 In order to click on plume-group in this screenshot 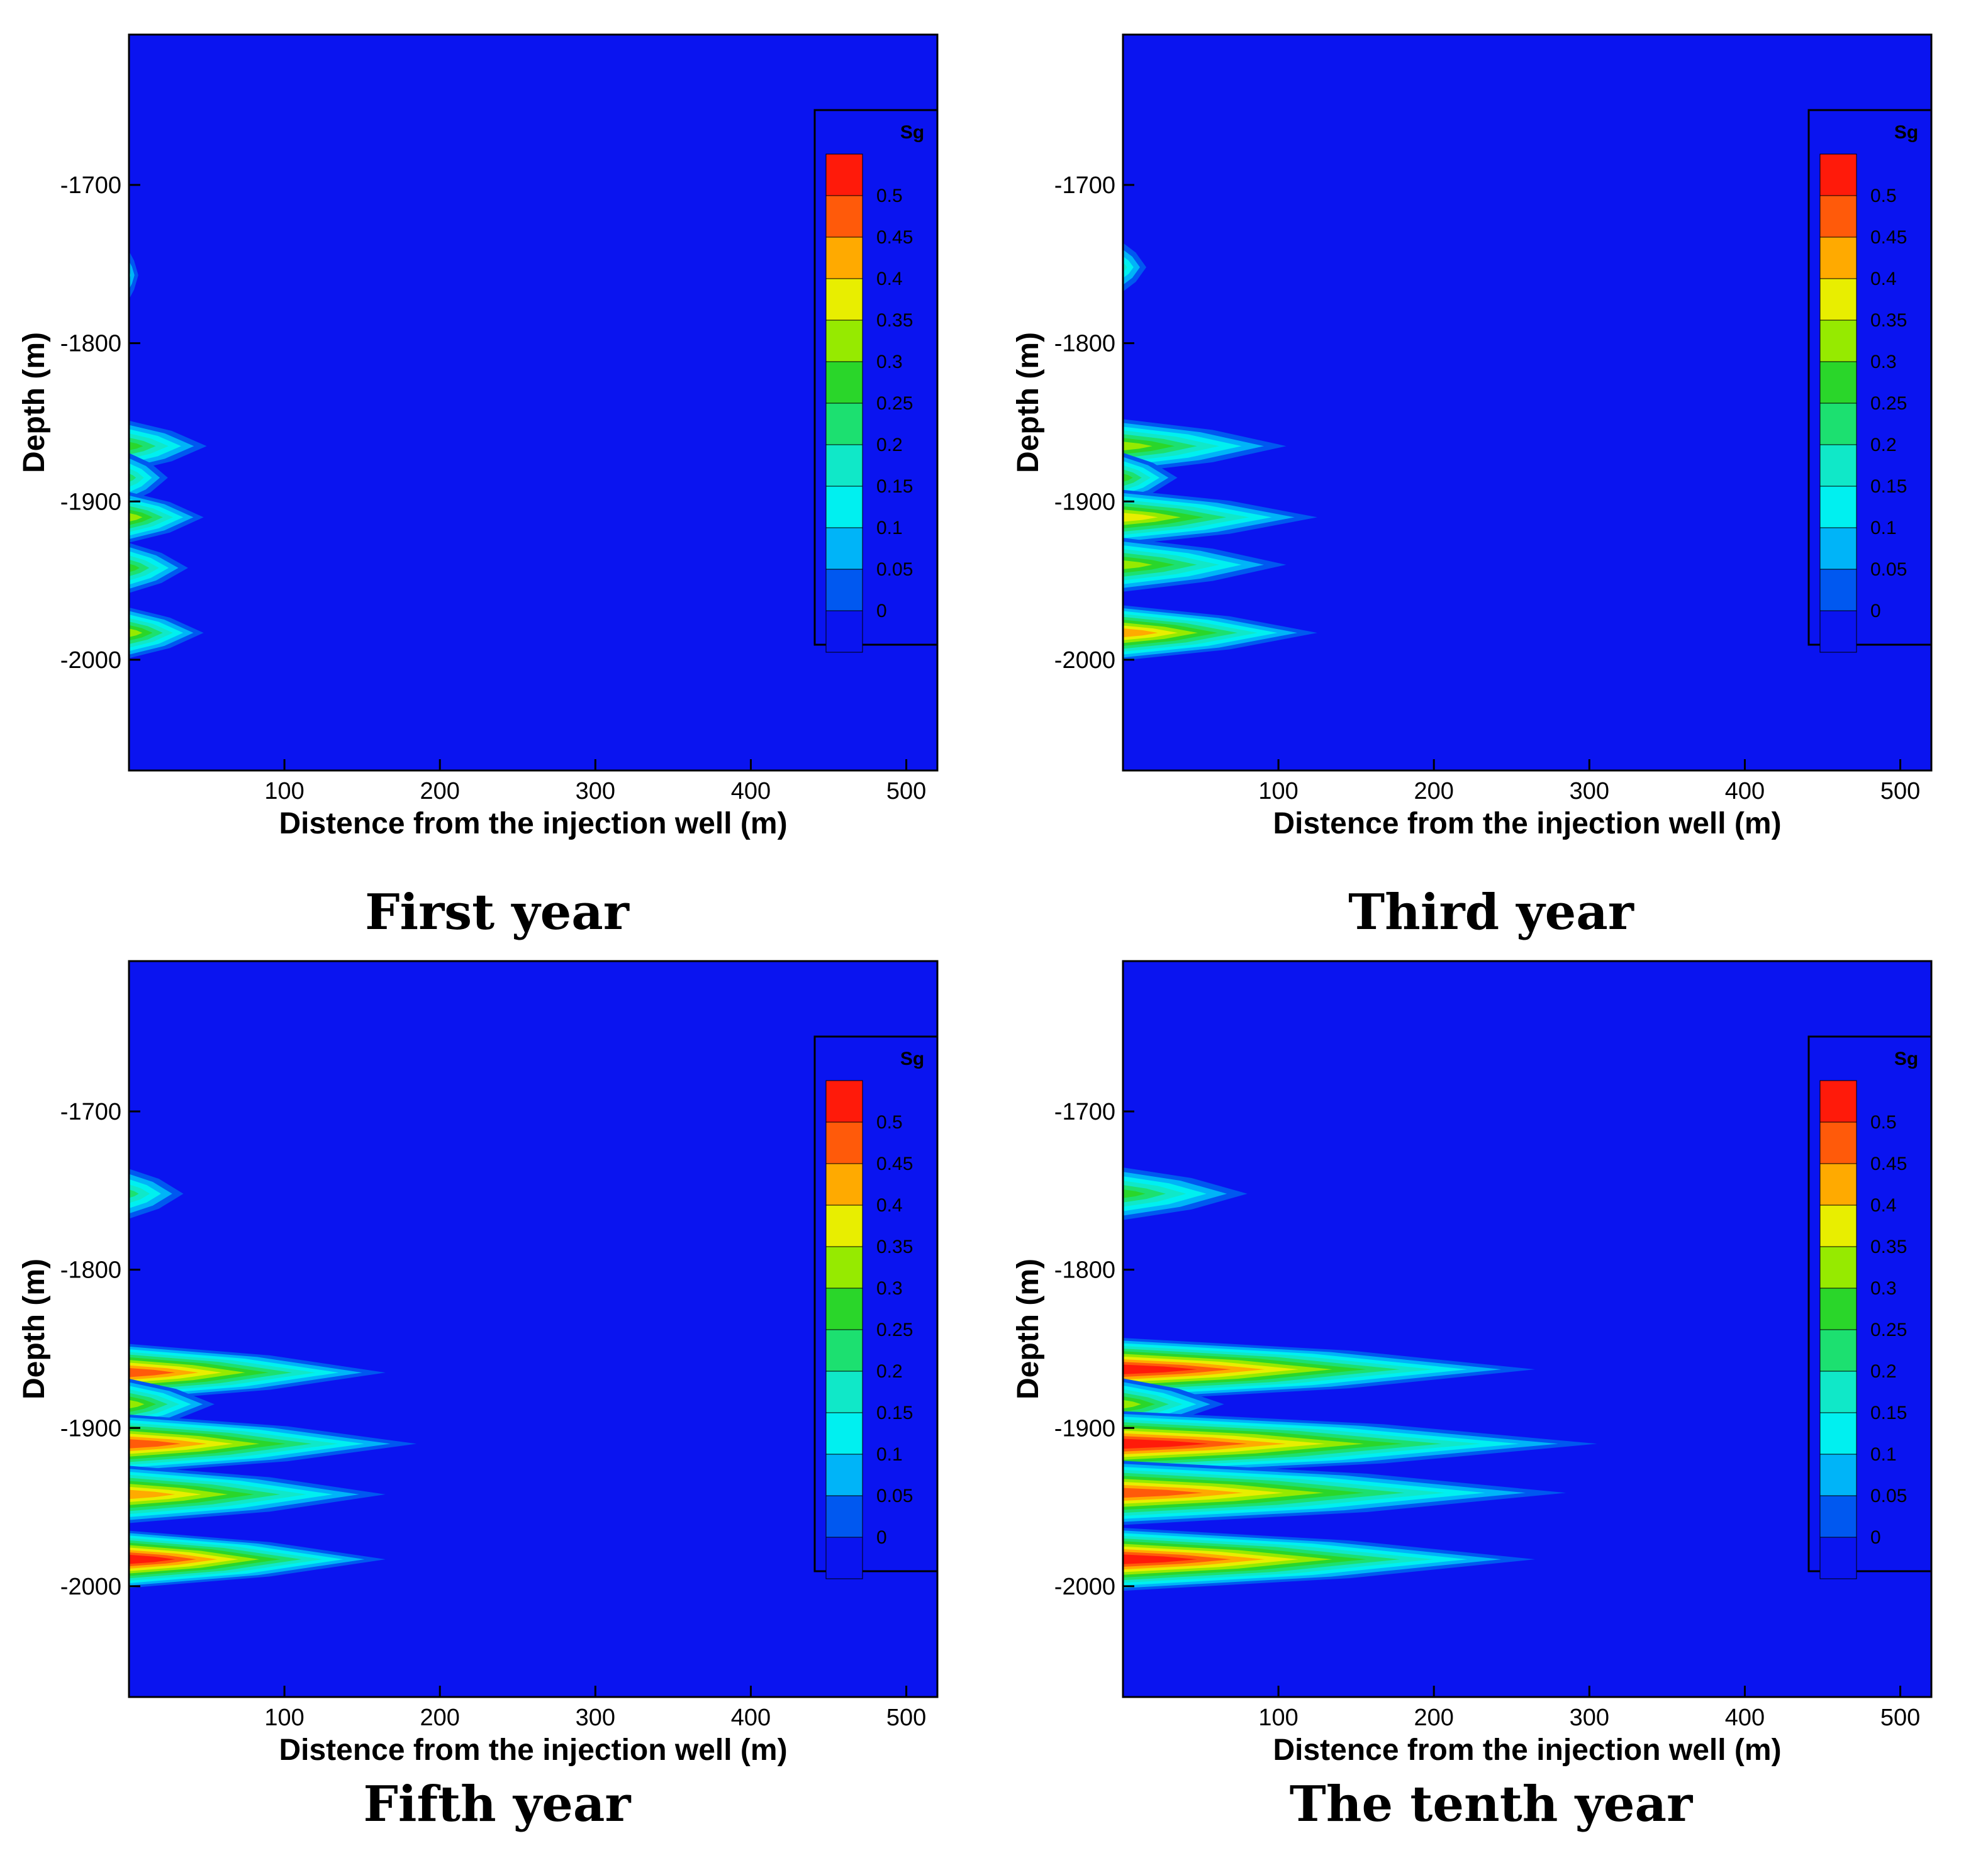, I will do `click(1360, 1379)`.